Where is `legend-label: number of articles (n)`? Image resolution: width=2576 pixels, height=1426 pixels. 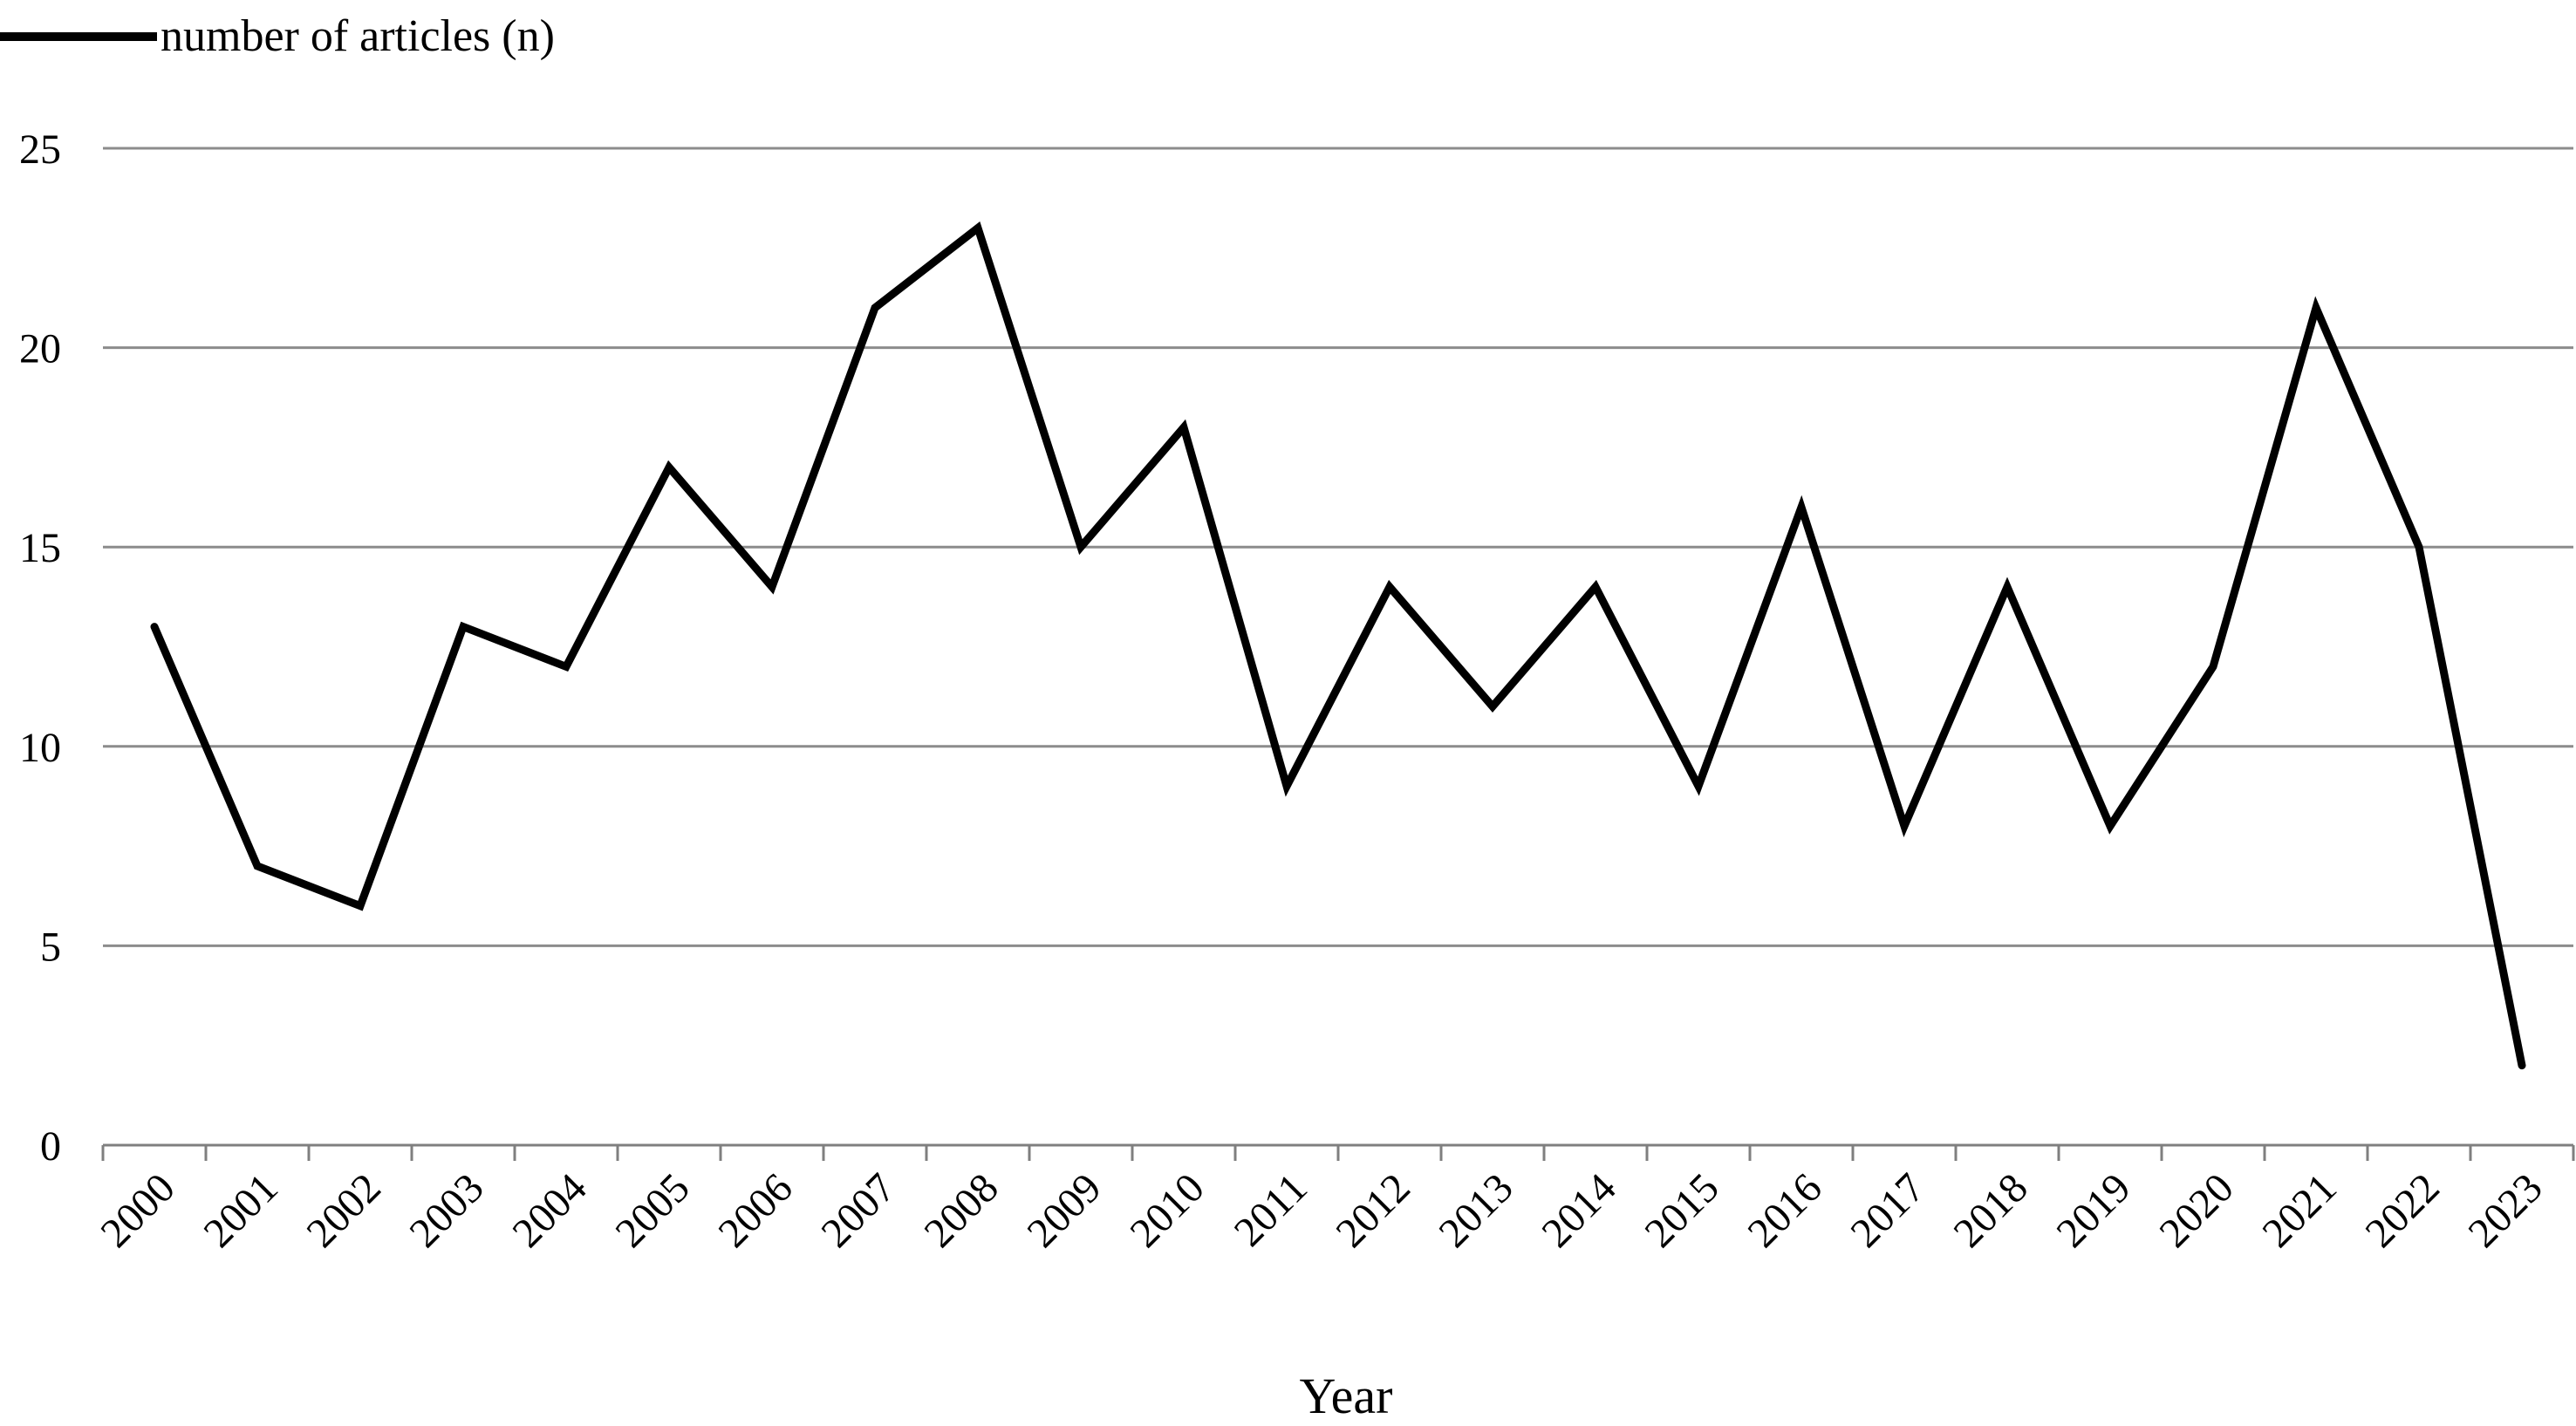
legend-label: number of articles (n) is located at coordinates (358, 36).